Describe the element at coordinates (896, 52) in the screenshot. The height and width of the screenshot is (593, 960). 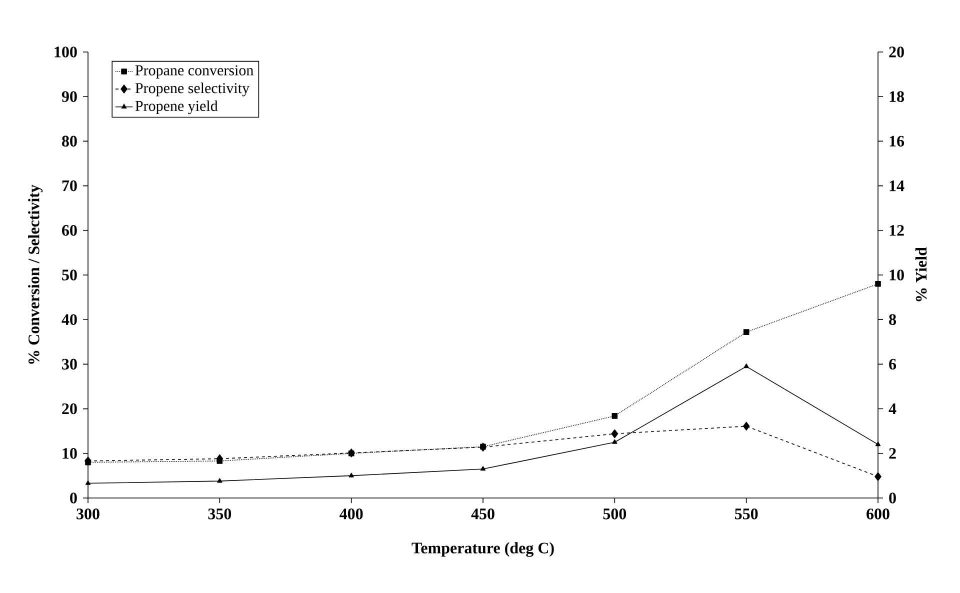
I see `y2-tick-label: 20` at that location.